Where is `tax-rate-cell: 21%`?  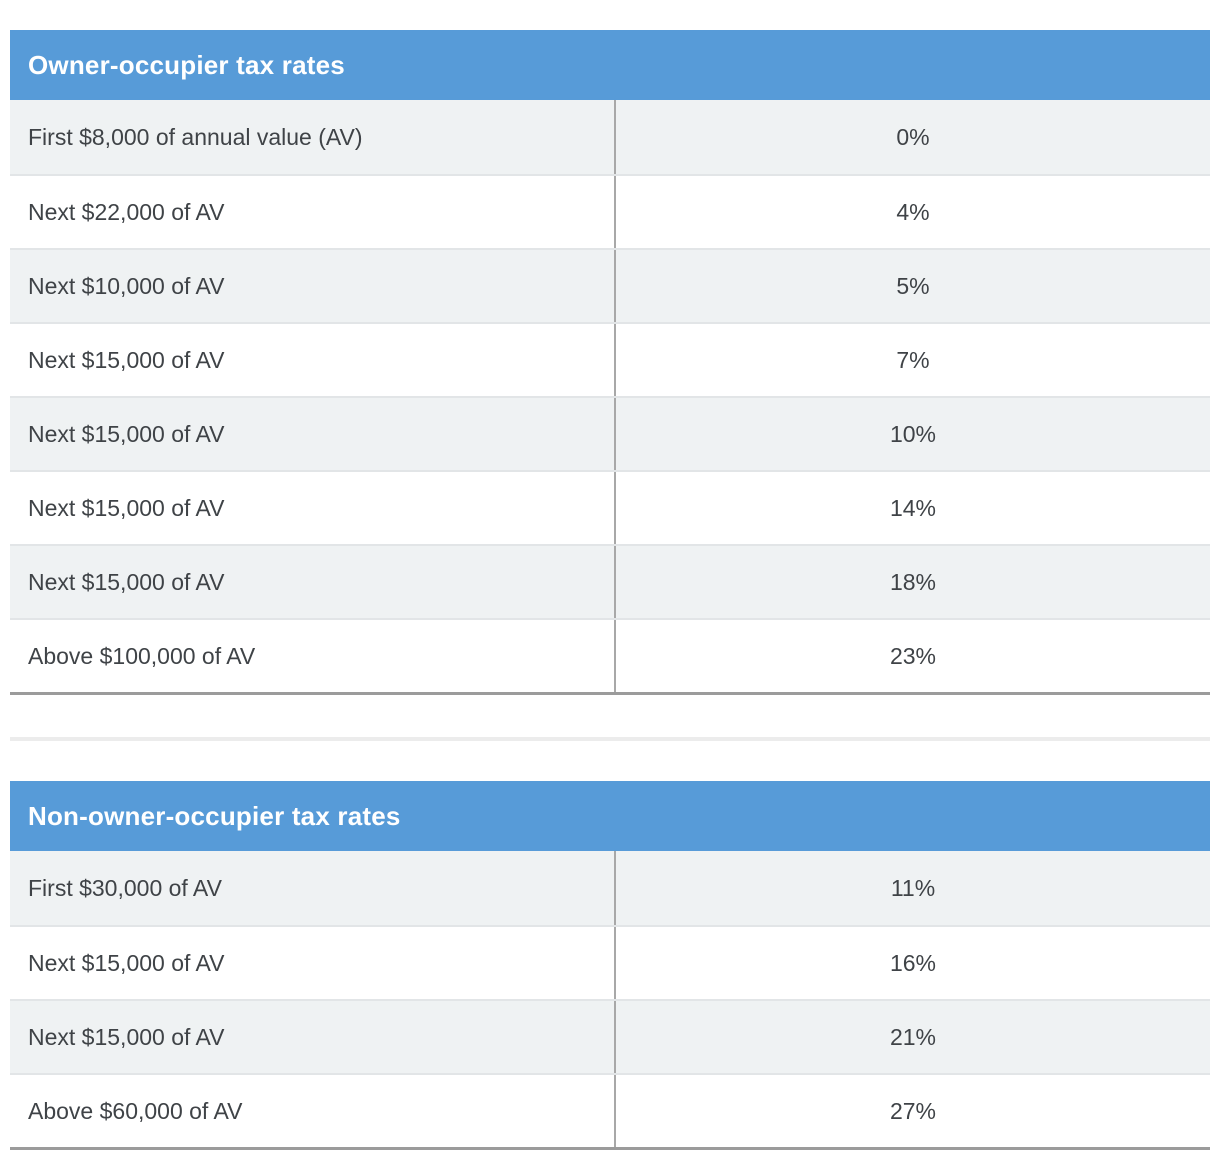
tax-rate-cell: 21% is located at coordinates (912, 1037).